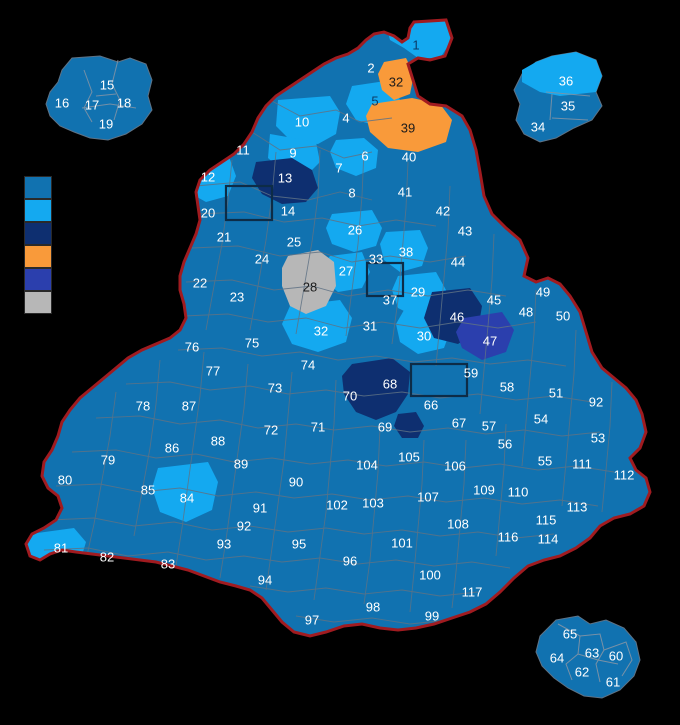 The image size is (680, 725). I want to click on inset-northeast, so click(558, 97).